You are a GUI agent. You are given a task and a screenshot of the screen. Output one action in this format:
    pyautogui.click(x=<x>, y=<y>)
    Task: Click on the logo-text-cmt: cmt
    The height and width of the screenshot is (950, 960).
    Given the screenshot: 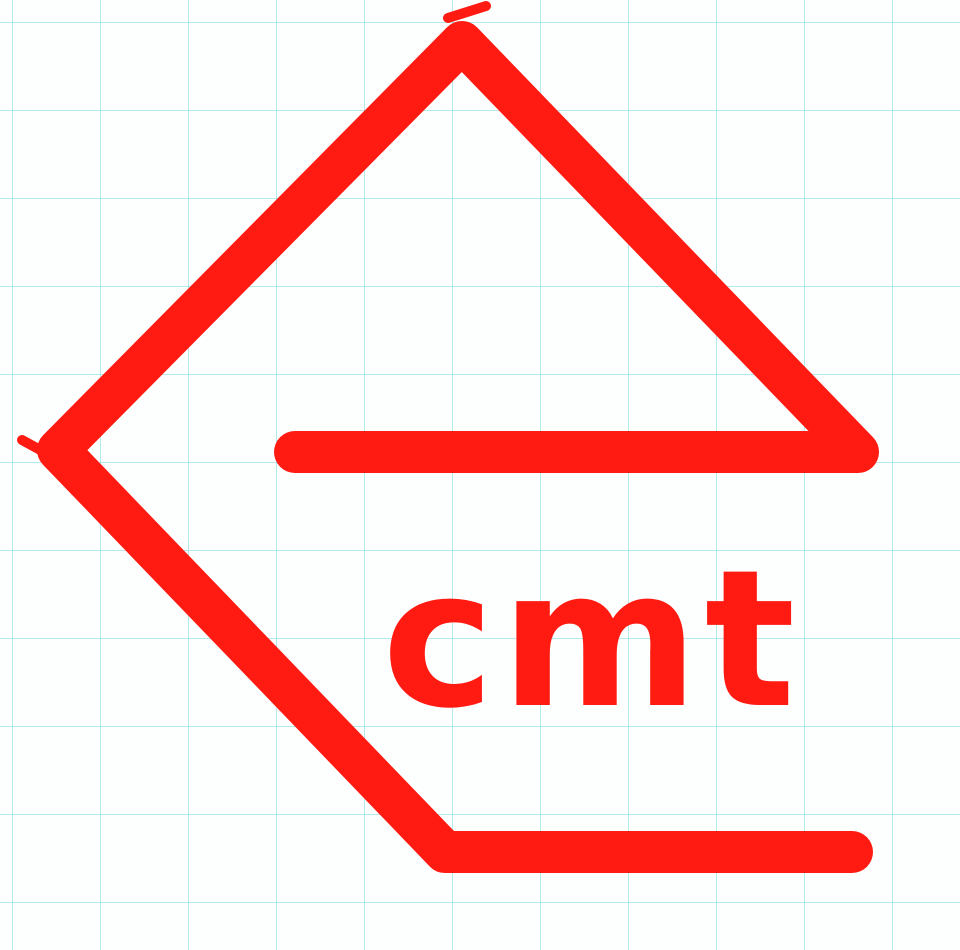 What is the action you would take?
    pyautogui.click(x=591, y=639)
    